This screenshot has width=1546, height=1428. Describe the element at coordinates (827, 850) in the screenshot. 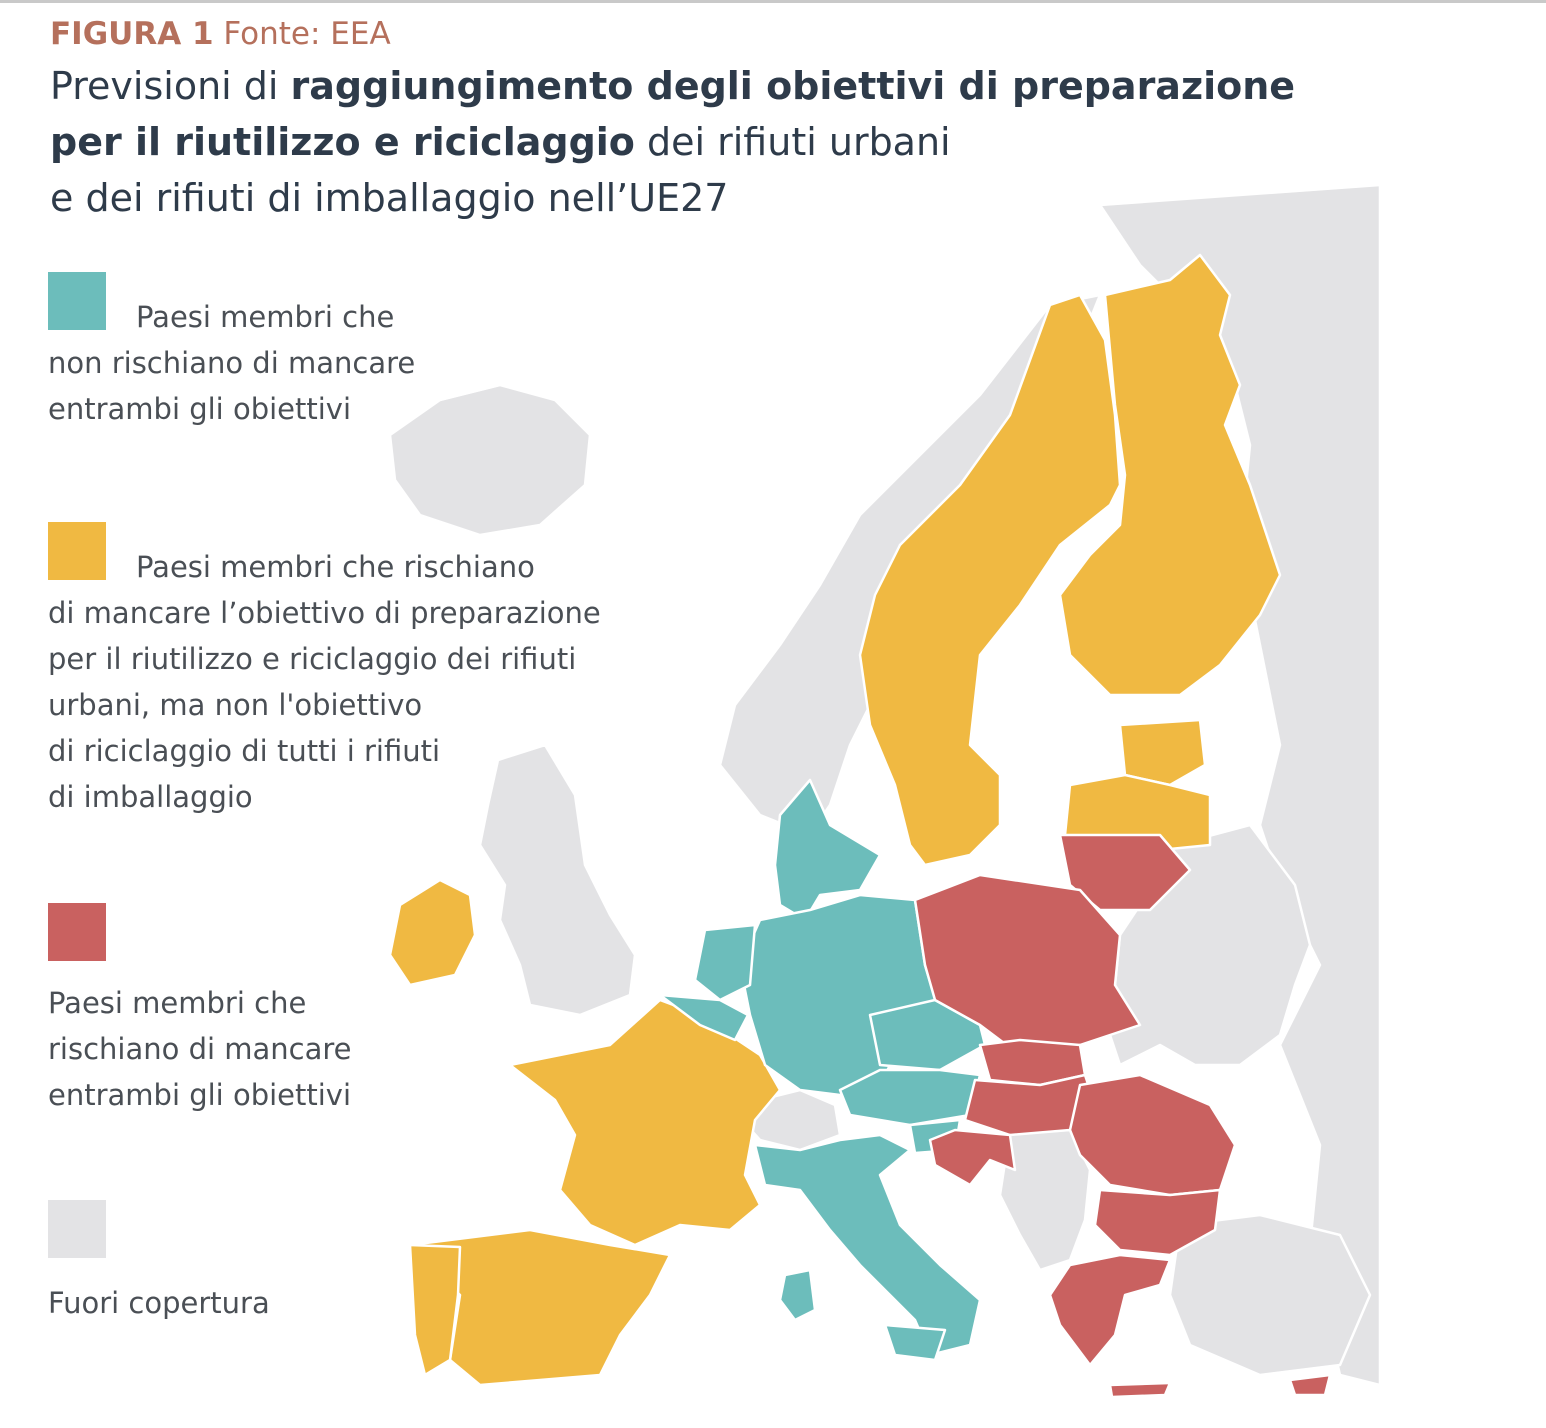

I see `country-denmark` at that location.